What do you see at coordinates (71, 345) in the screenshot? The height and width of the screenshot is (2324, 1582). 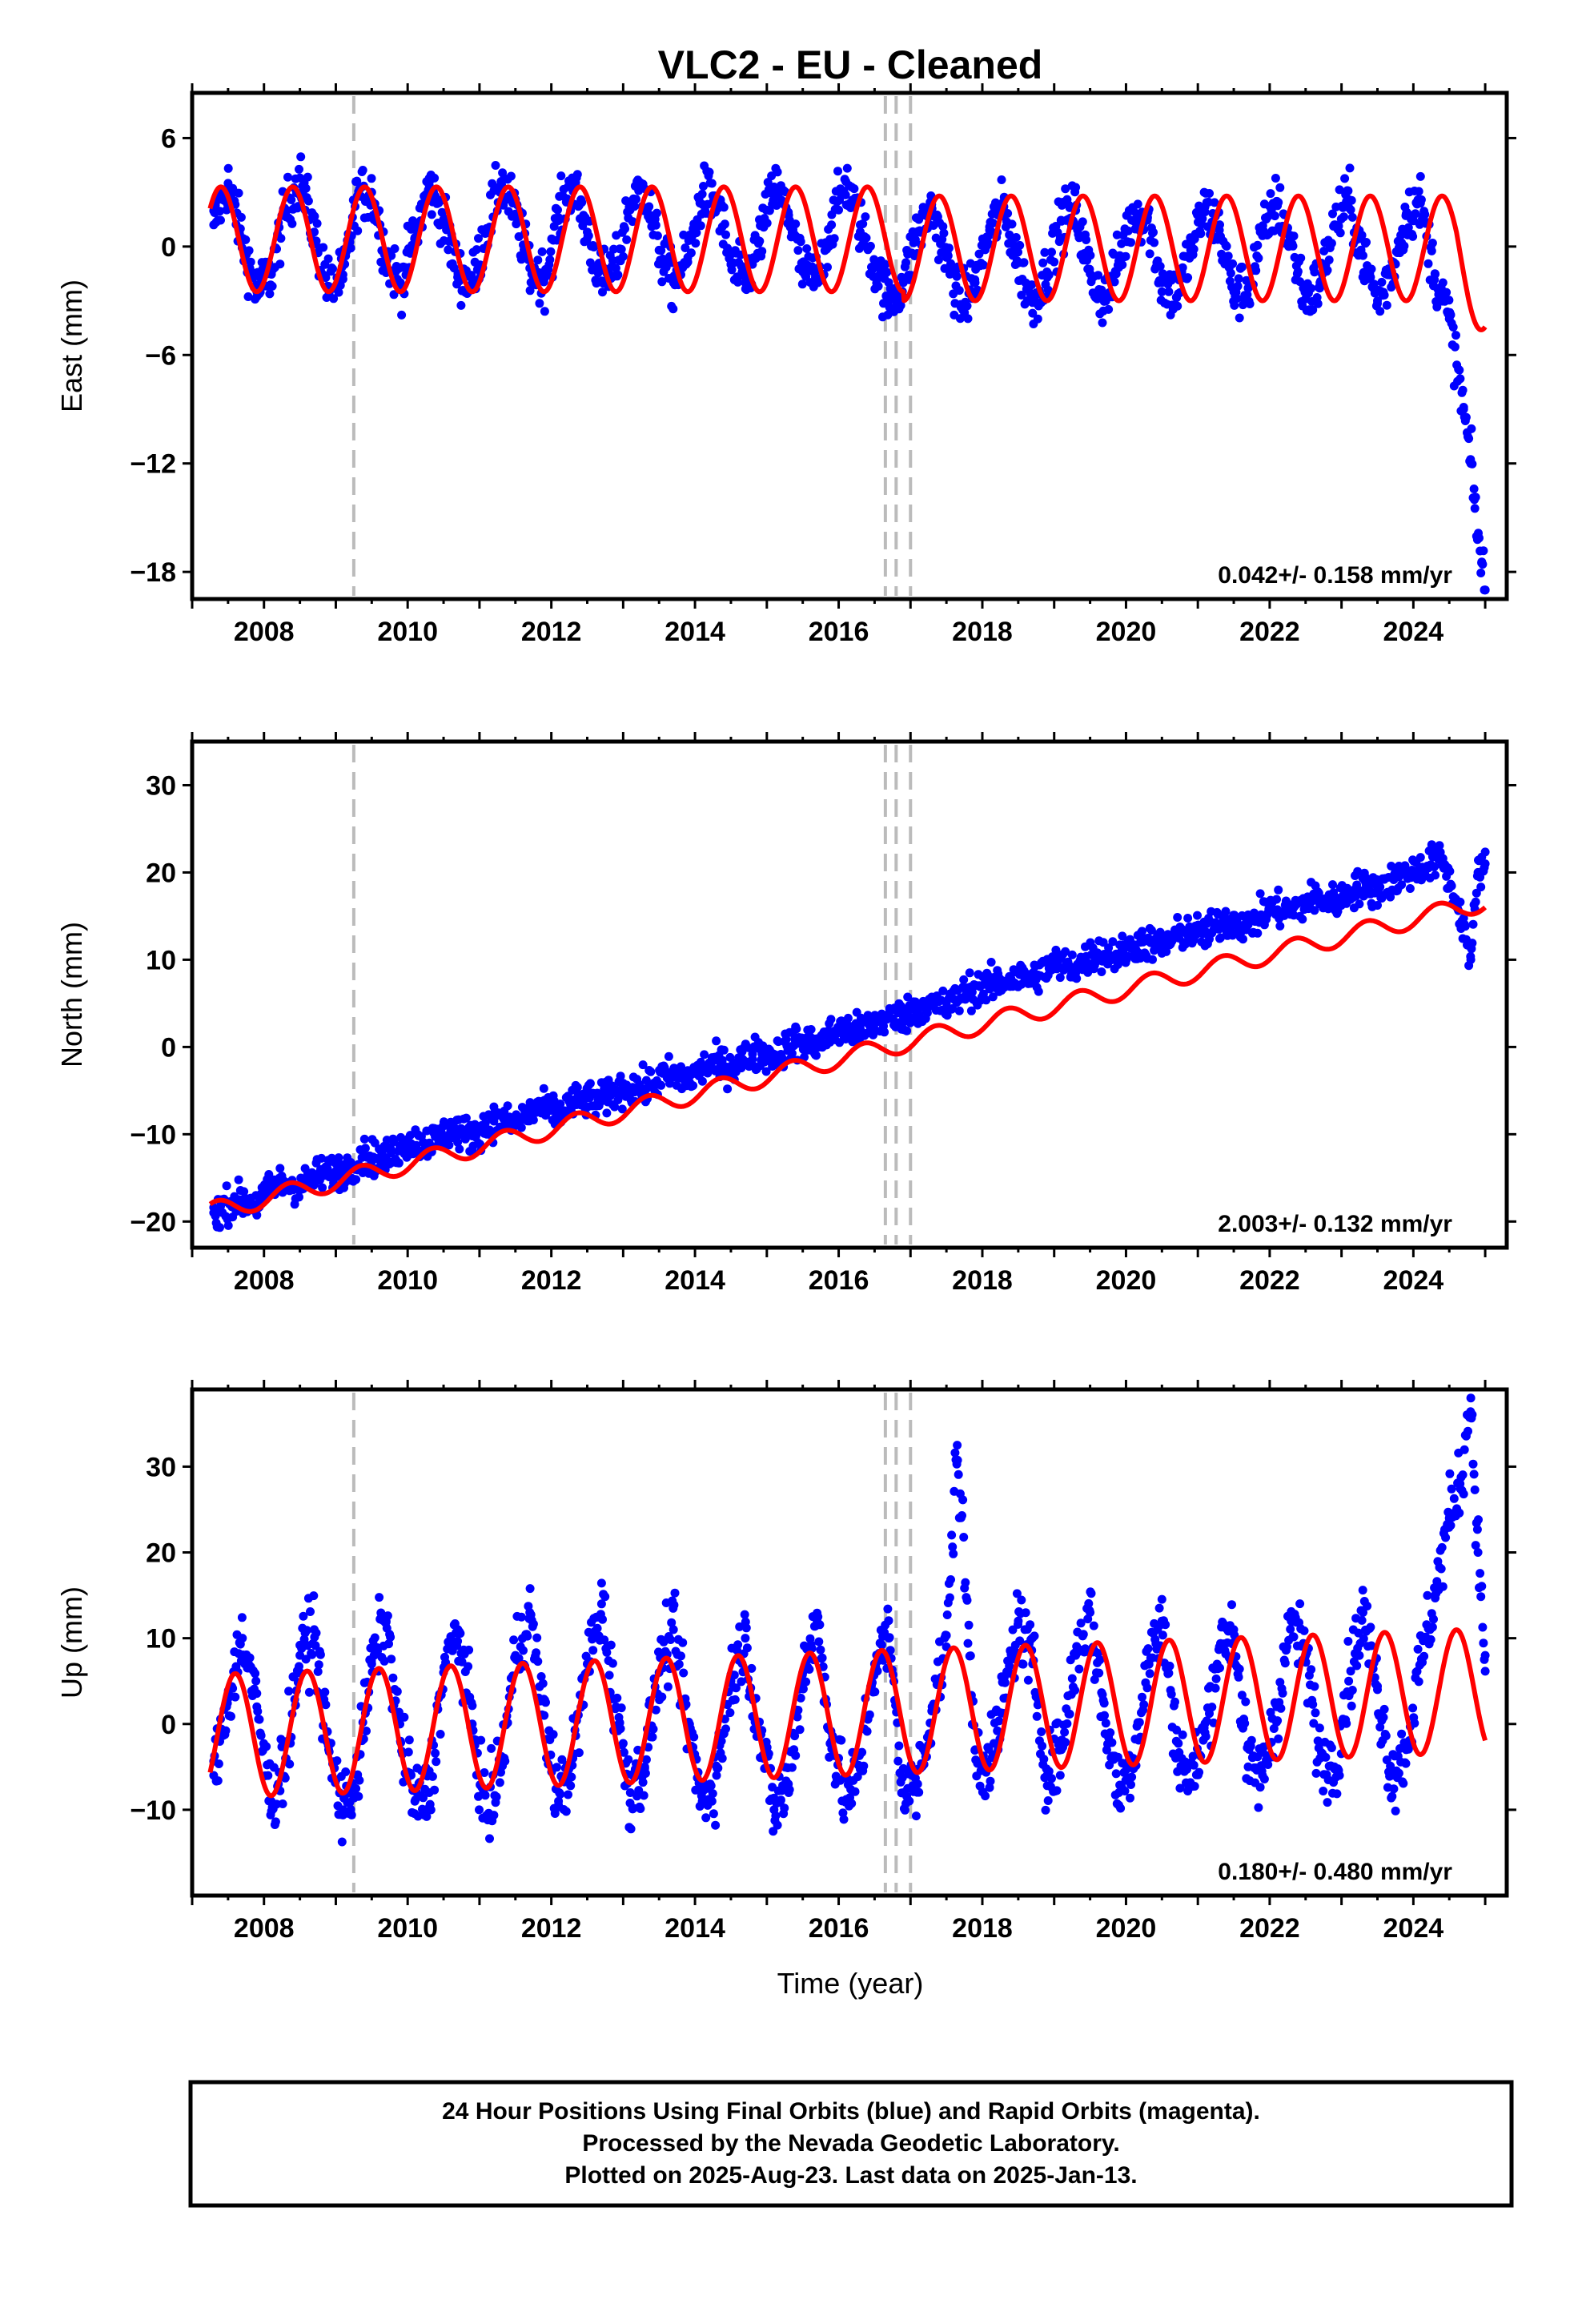 I see `y-axis-label: East (mm)` at bounding box center [71, 345].